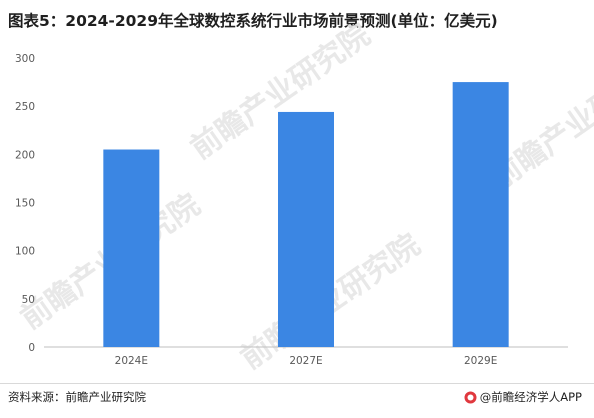 Image resolution: width=594 pixels, height=418 pixels. What do you see at coordinates (25, 59) in the screenshot?
I see `y-tick-label: 300` at bounding box center [25, 59].